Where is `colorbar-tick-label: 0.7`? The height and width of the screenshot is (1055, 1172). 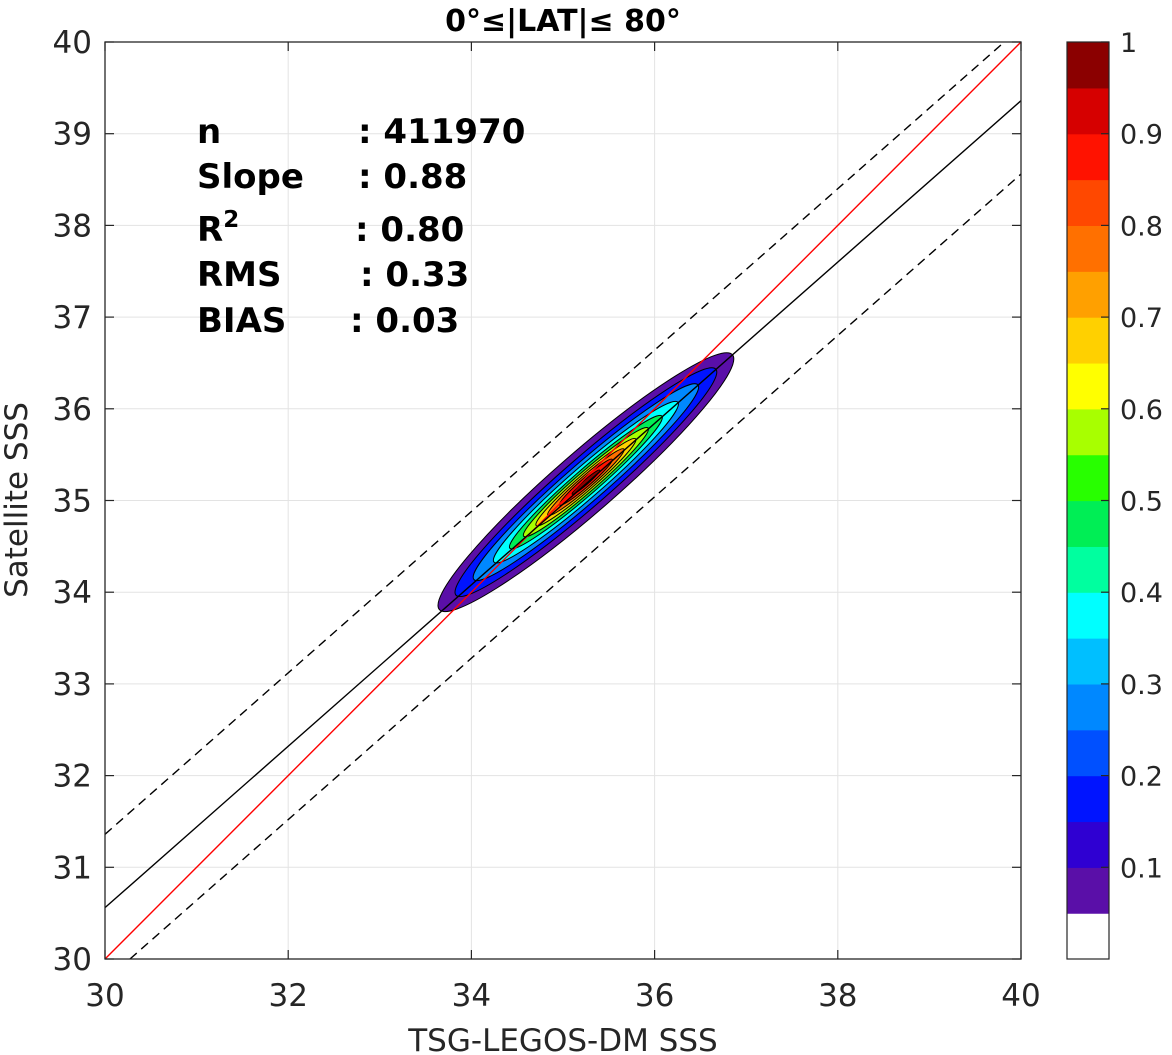 colorbar-tick-label: 0.7 is located at coordinates (1141, 318).